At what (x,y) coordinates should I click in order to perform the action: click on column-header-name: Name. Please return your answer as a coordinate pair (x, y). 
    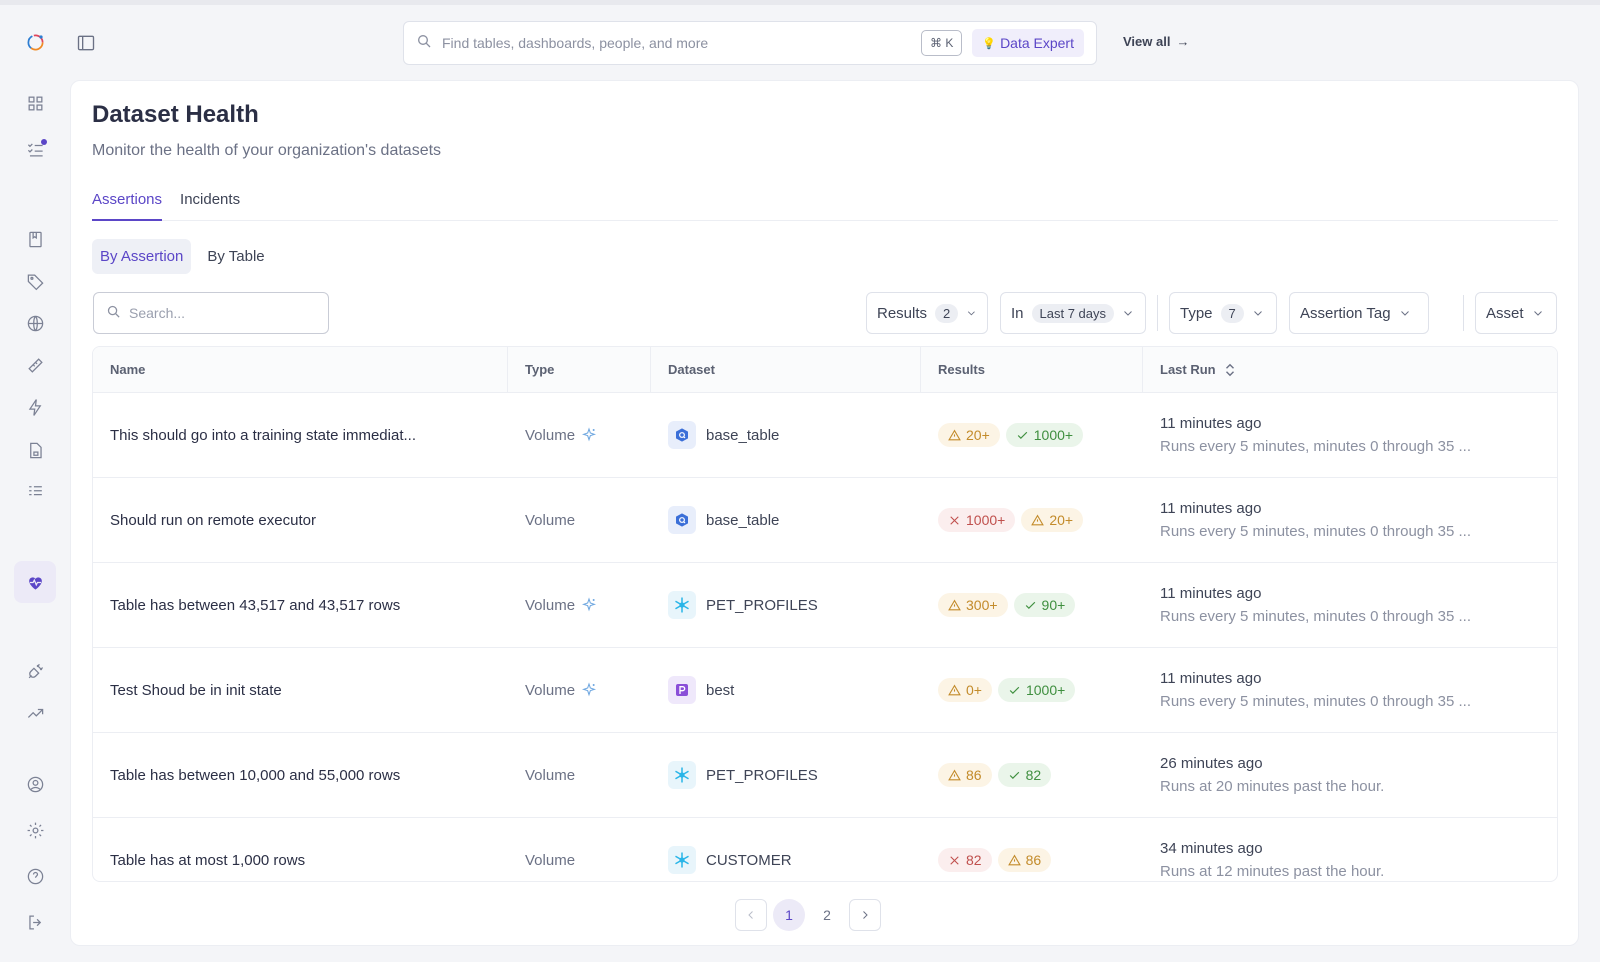
    Looking at the image, I should click on (300, 369).